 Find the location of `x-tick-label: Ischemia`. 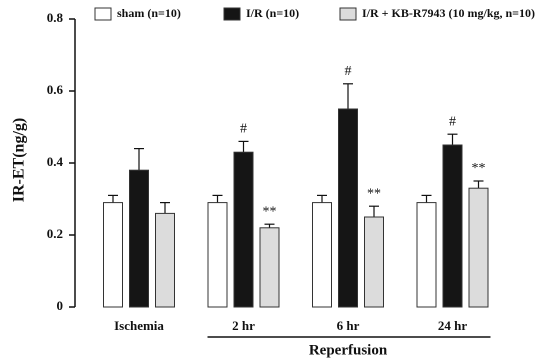

x-tick-label: Ischemia is located at coordinates (139, 325).